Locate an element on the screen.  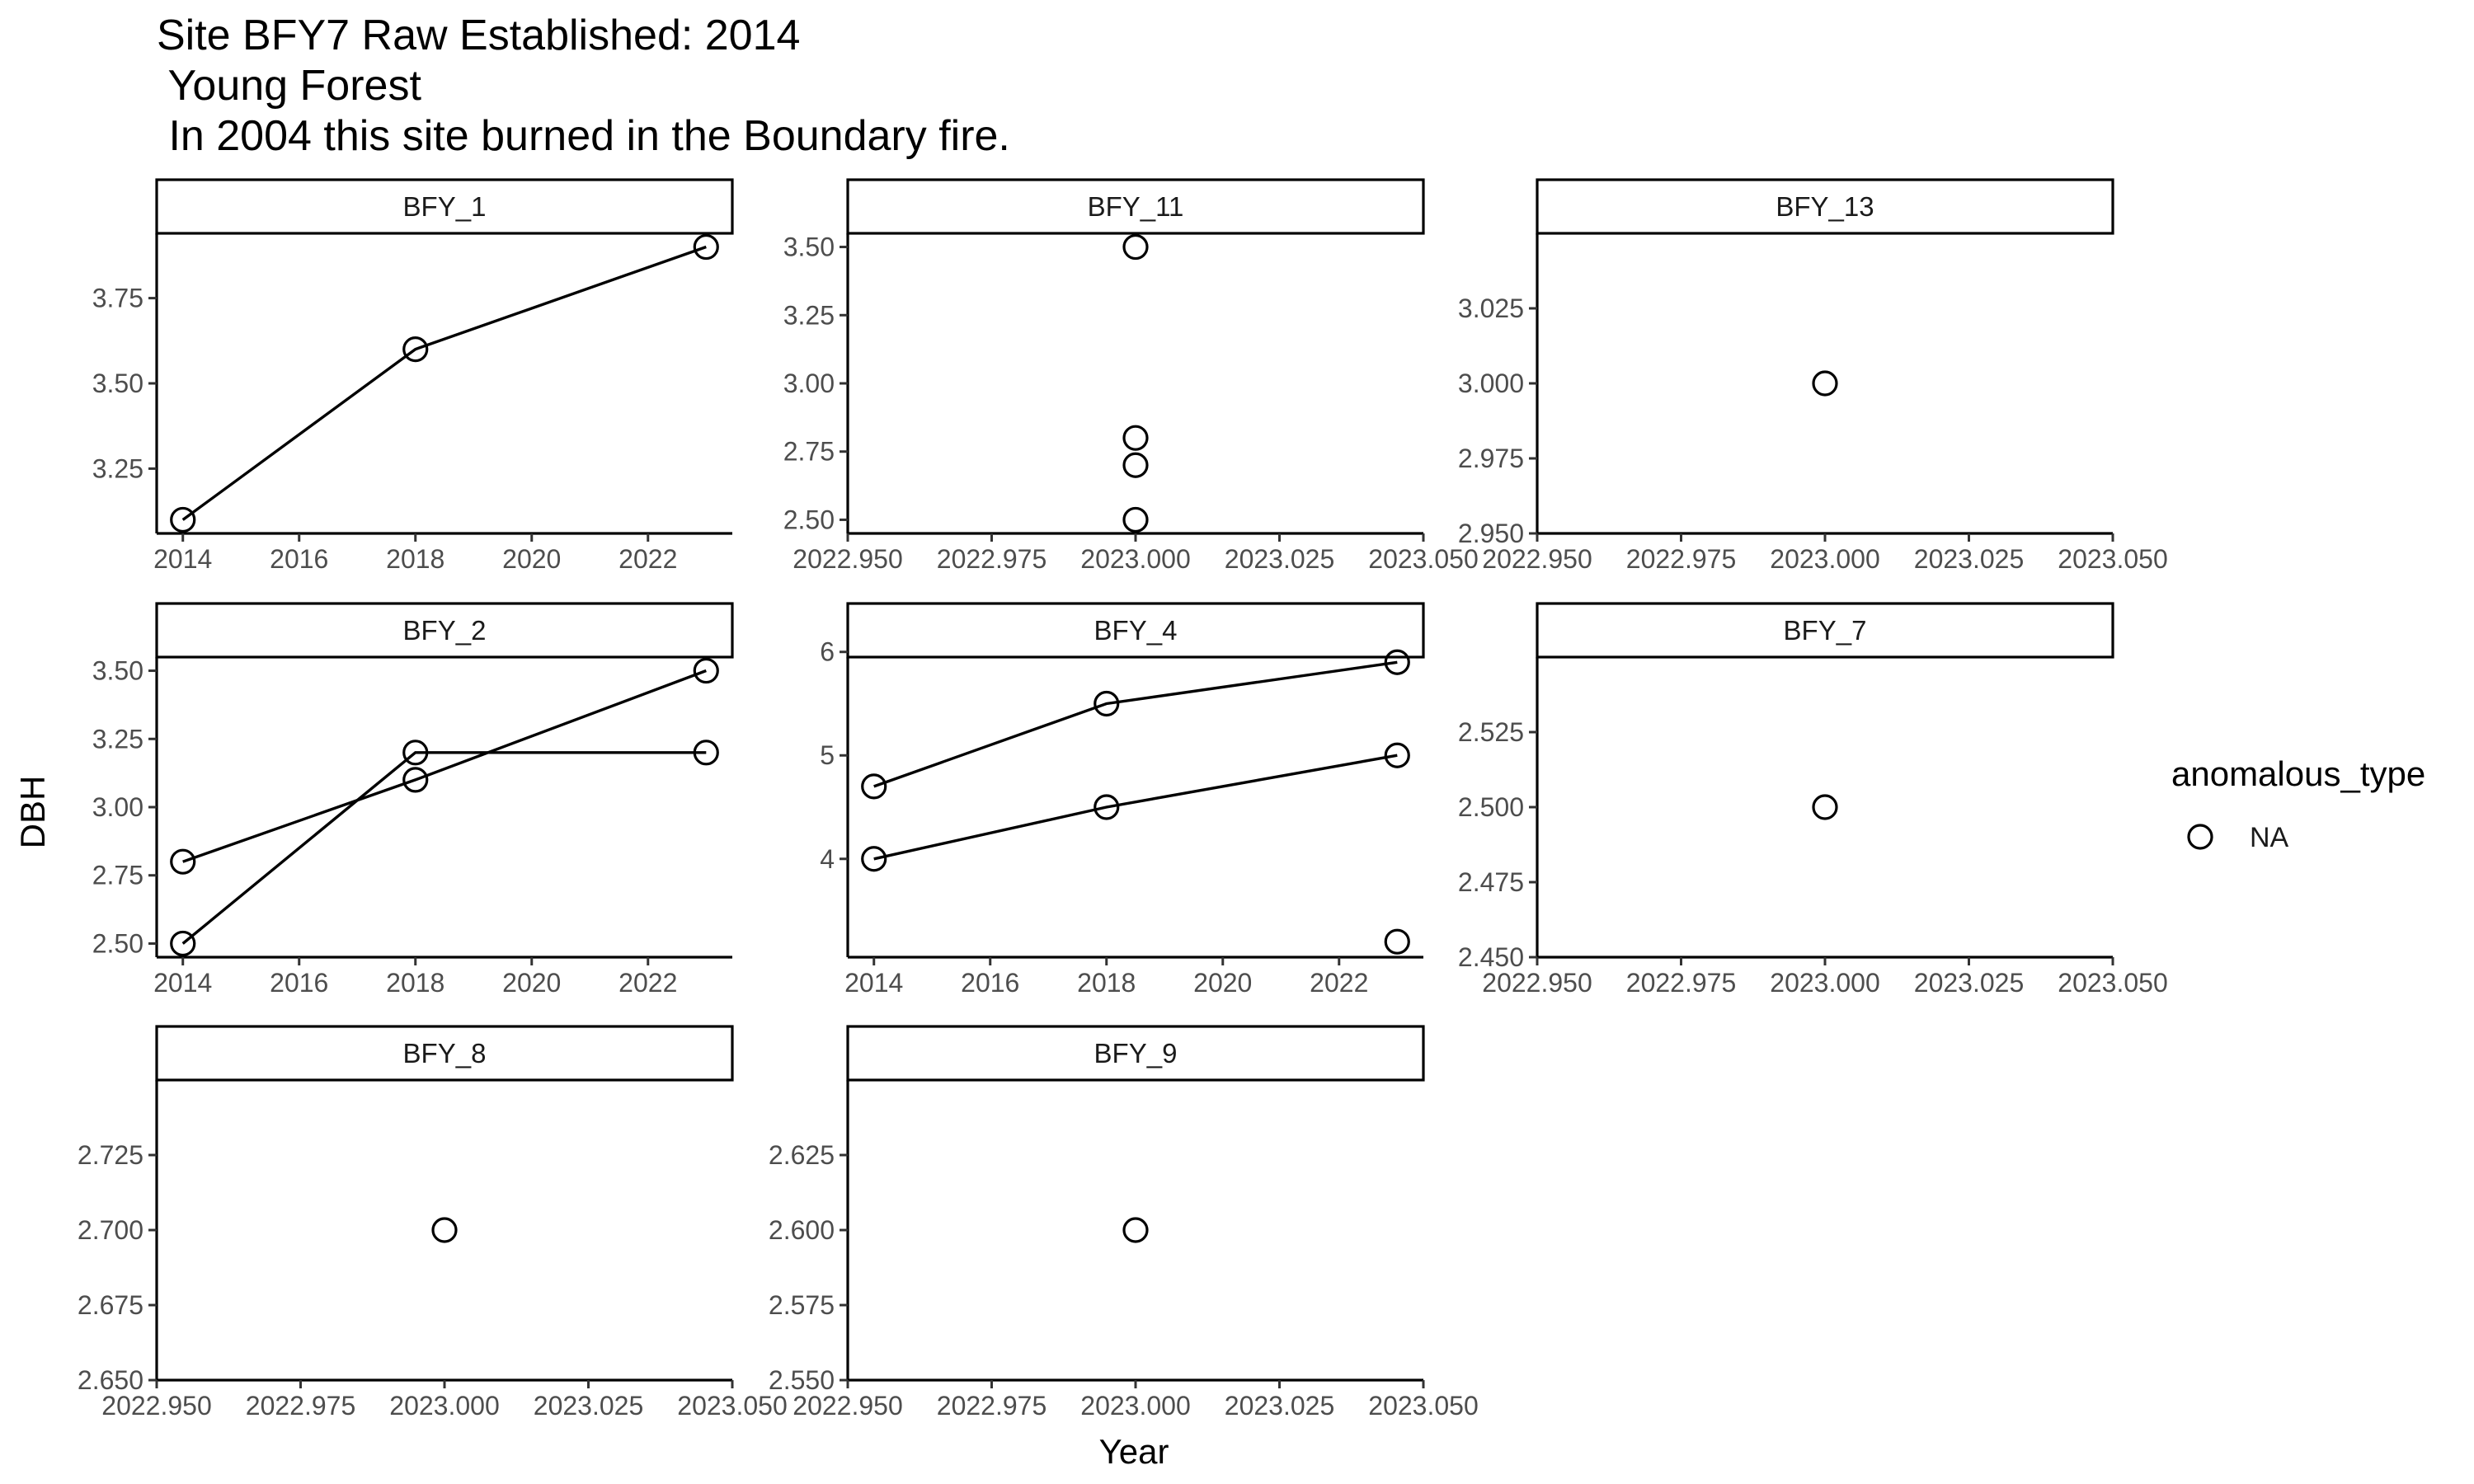
y-tick-label: 4 is located at coordinates (827, 859).